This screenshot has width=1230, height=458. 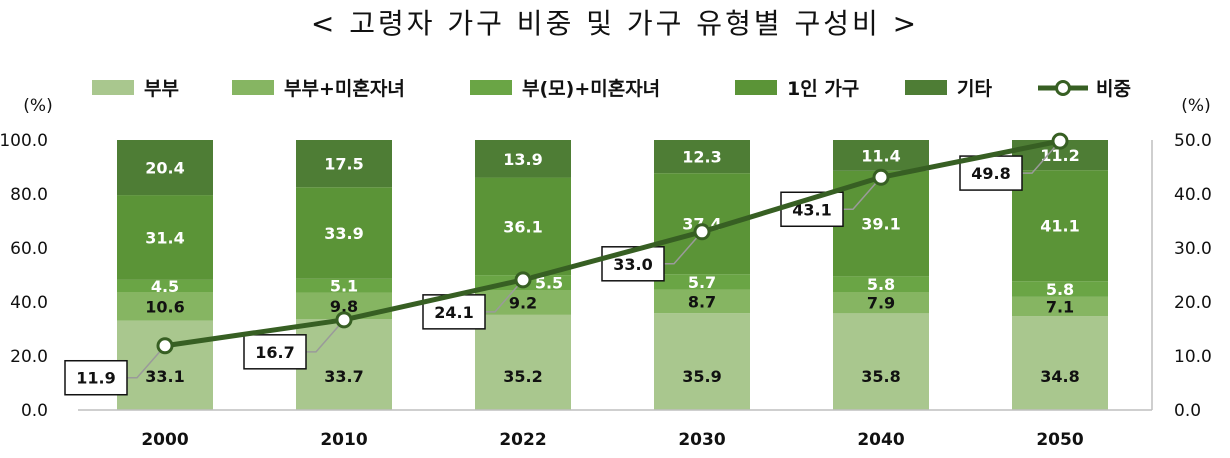 I want to click on legend-label-2: 부부+미혼자녀, so click(x=344, y=88).